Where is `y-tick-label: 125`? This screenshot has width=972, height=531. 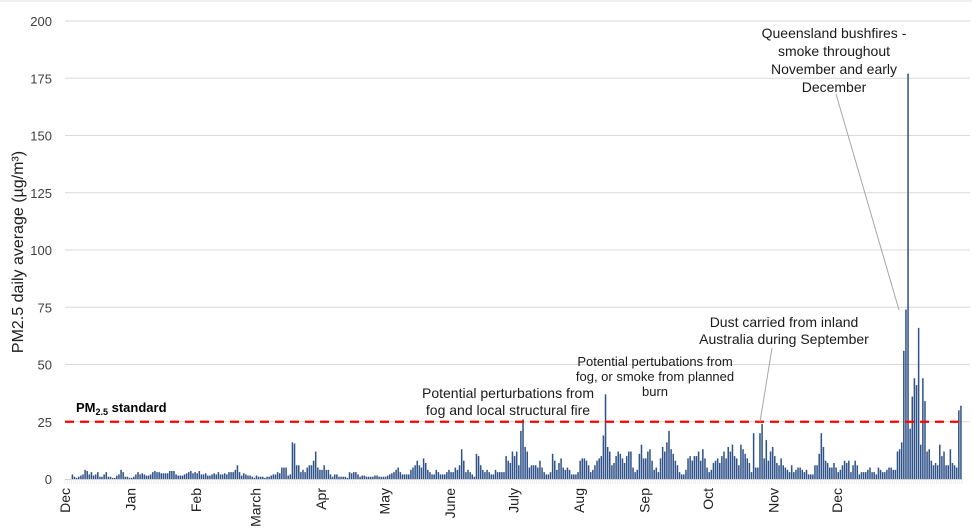
y-tick-label: 125 is located at coordinates (41, 193).